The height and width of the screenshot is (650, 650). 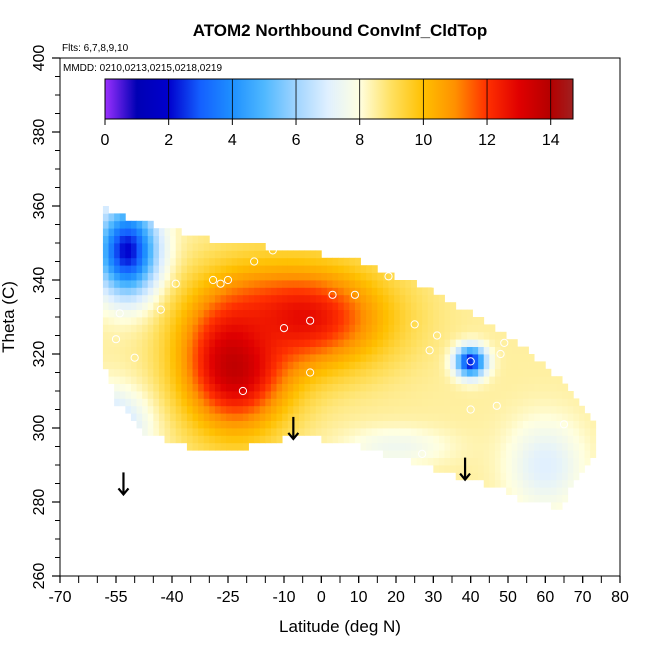 I want to click on y-tick-label: 380, so click(x=39, y=132).